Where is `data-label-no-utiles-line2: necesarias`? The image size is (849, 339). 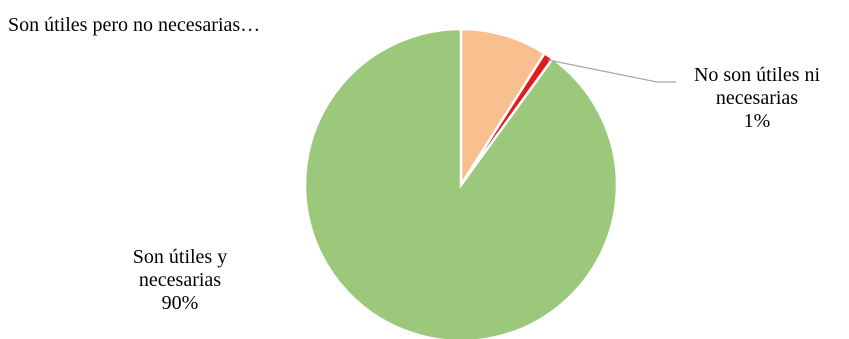 data-label-no-utiles-line2: necesarias is located at coordinates (757, 98).